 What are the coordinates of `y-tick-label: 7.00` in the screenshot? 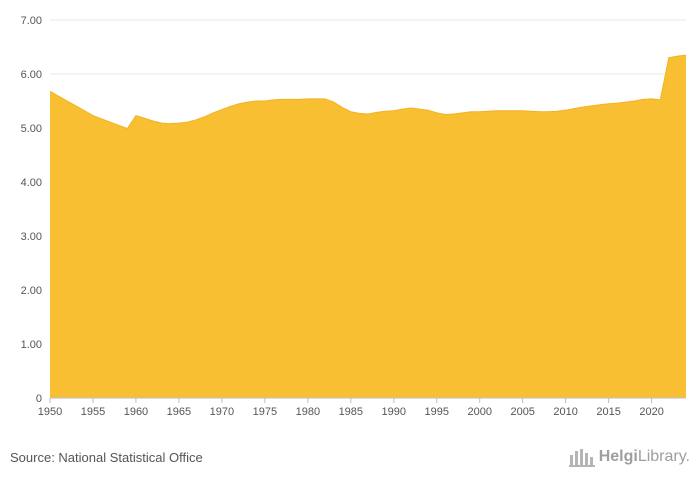 It's located at (31, 21).